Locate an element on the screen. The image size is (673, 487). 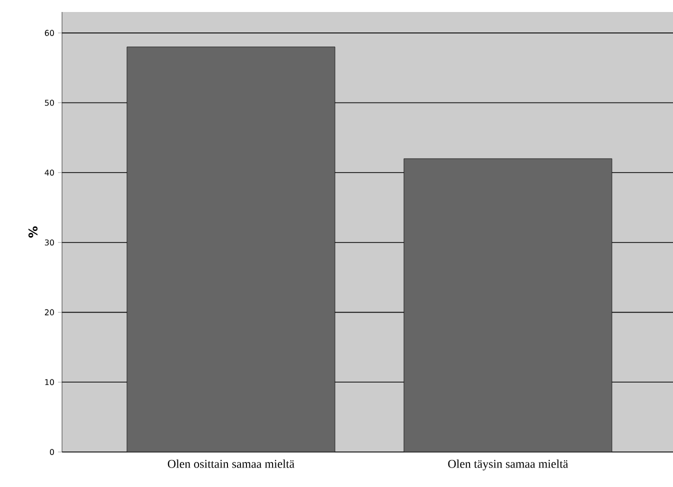
x-tick-label: Olen osittain samaa mieltä is located at coordinates (231, 464).